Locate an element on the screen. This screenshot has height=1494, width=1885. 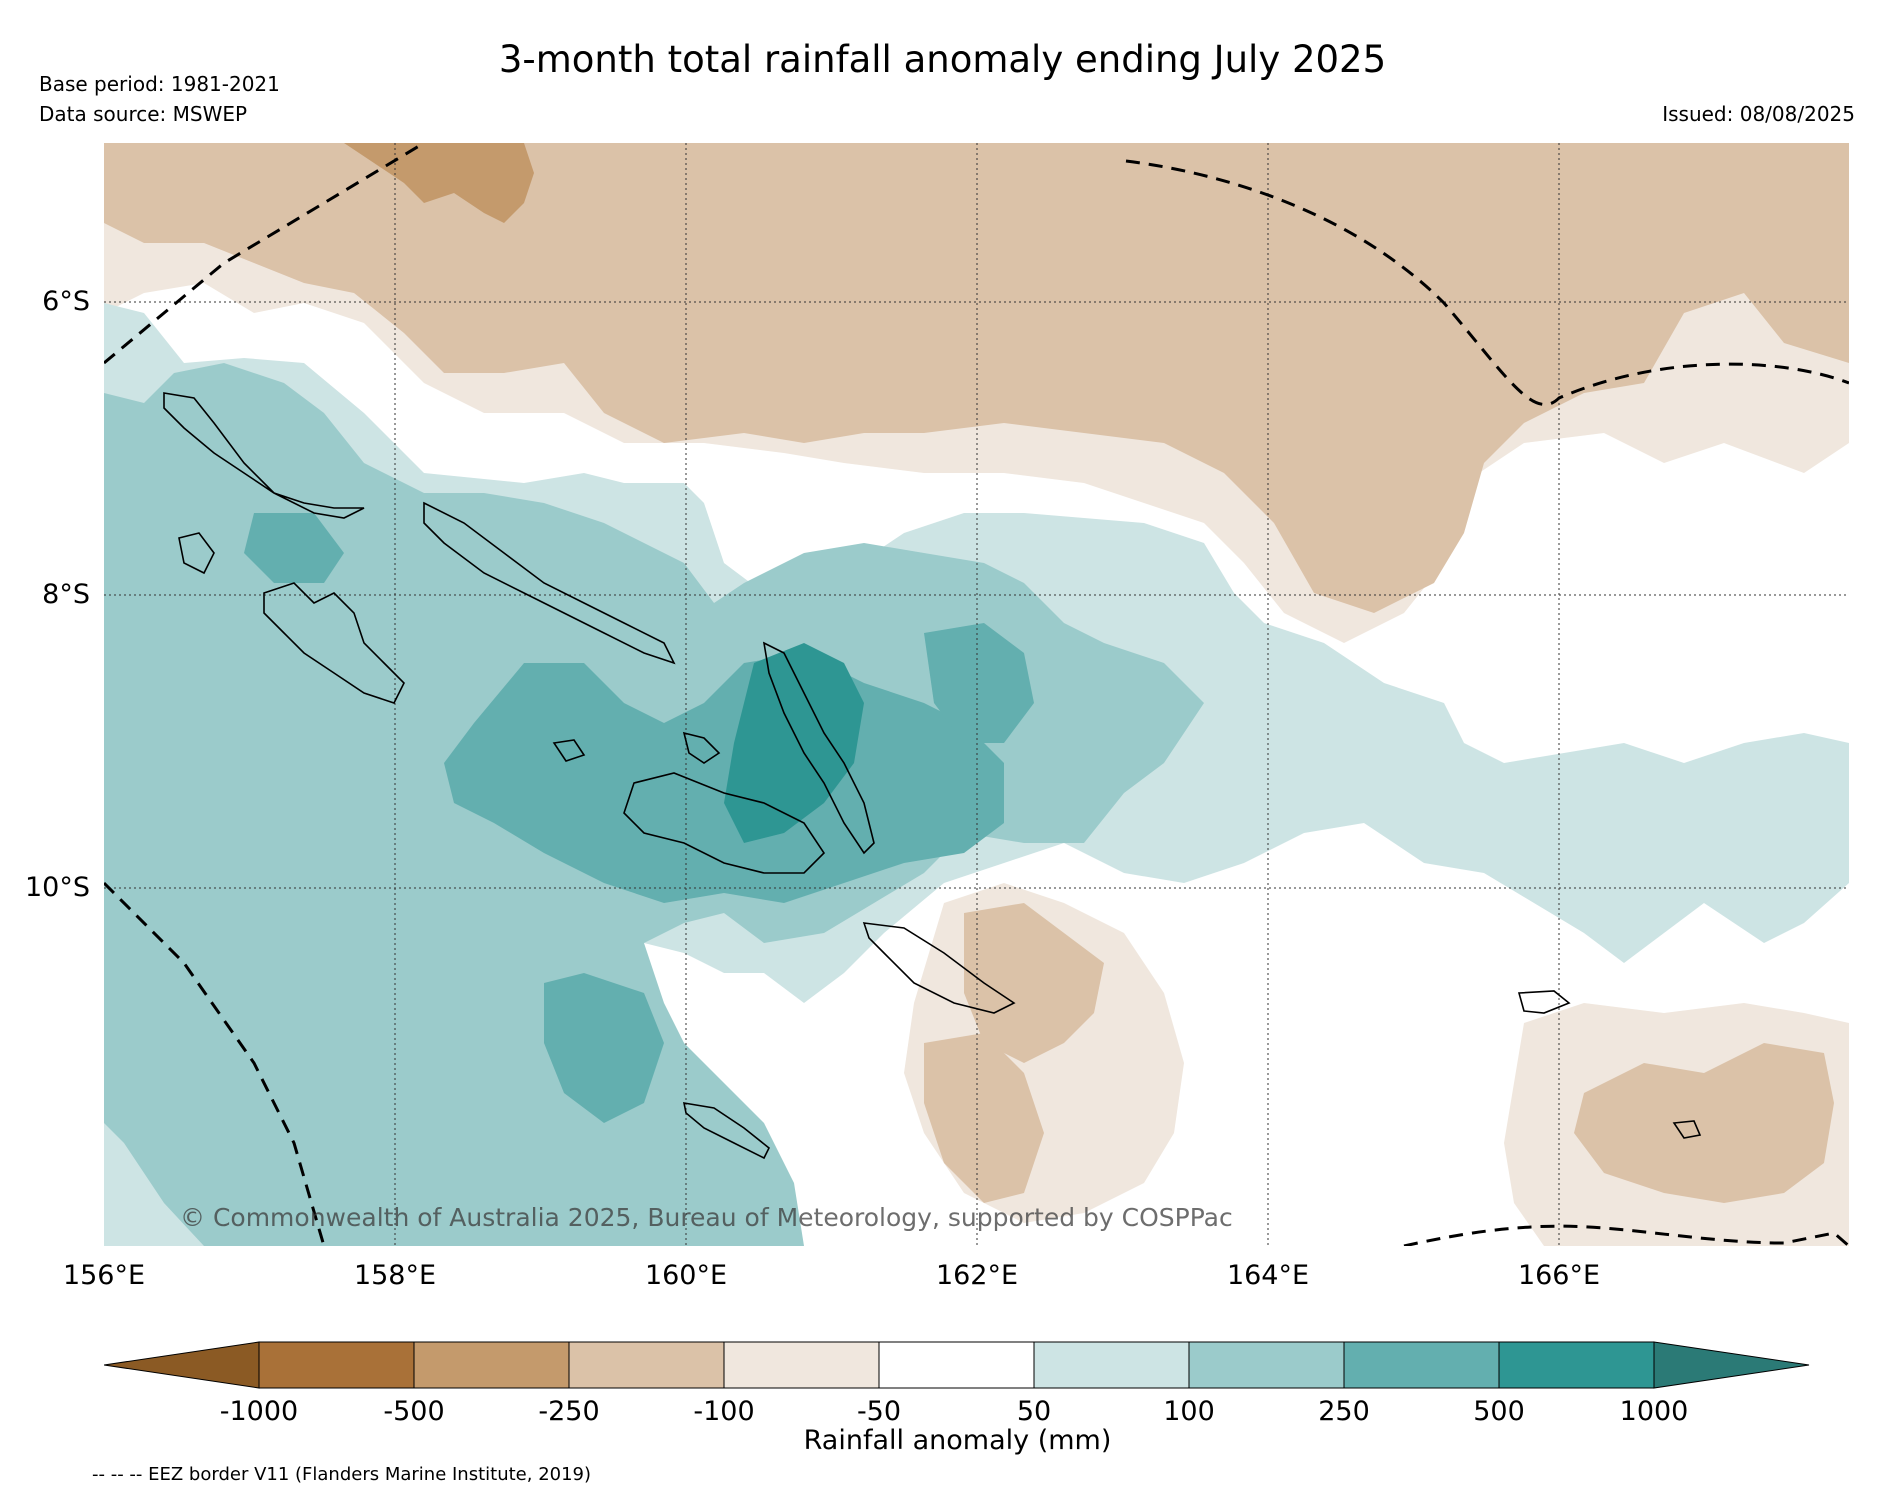
wet-core-region is located at coordinates (724, 778).